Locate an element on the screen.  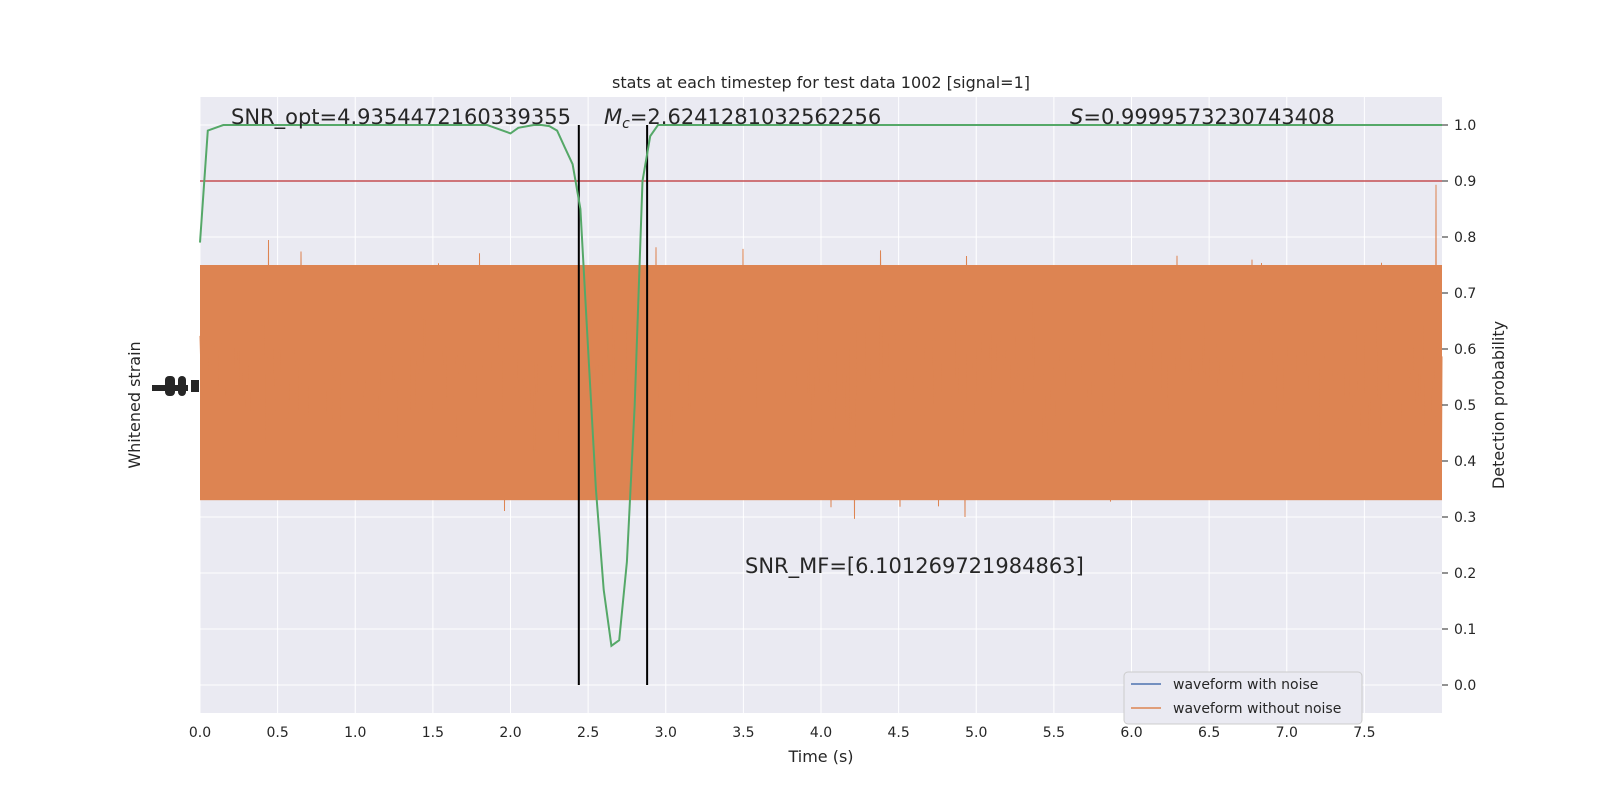
x-tick-label: 4.0 is located at coordinates (821, 733).